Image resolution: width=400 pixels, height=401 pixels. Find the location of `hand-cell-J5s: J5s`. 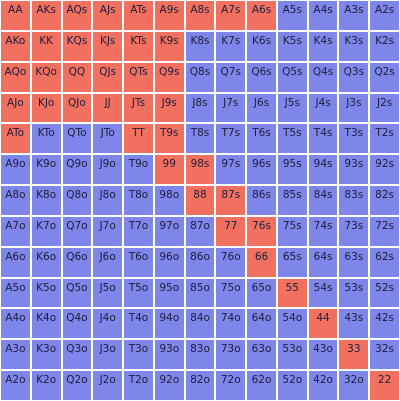

hand-cell-J5s: J5s is located at coordinates (292, 108).